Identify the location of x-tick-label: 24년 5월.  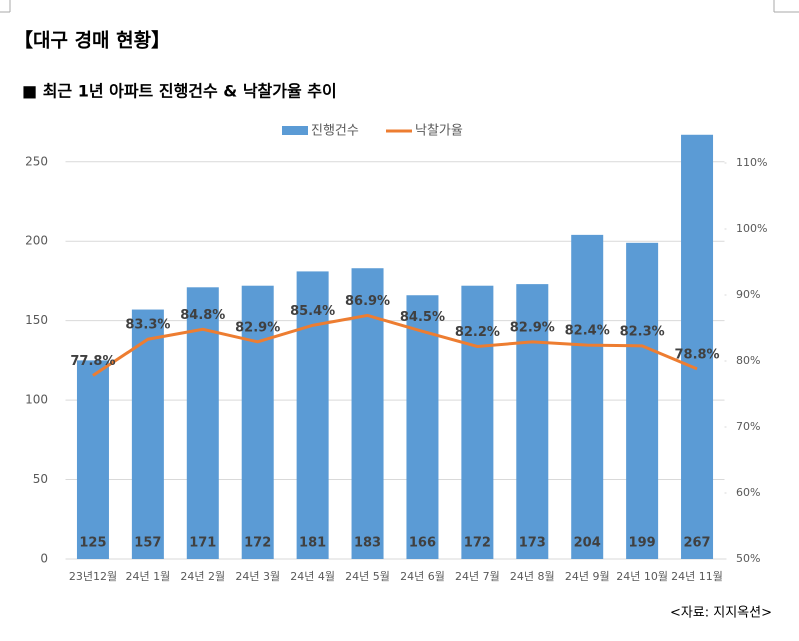
(367, 576).